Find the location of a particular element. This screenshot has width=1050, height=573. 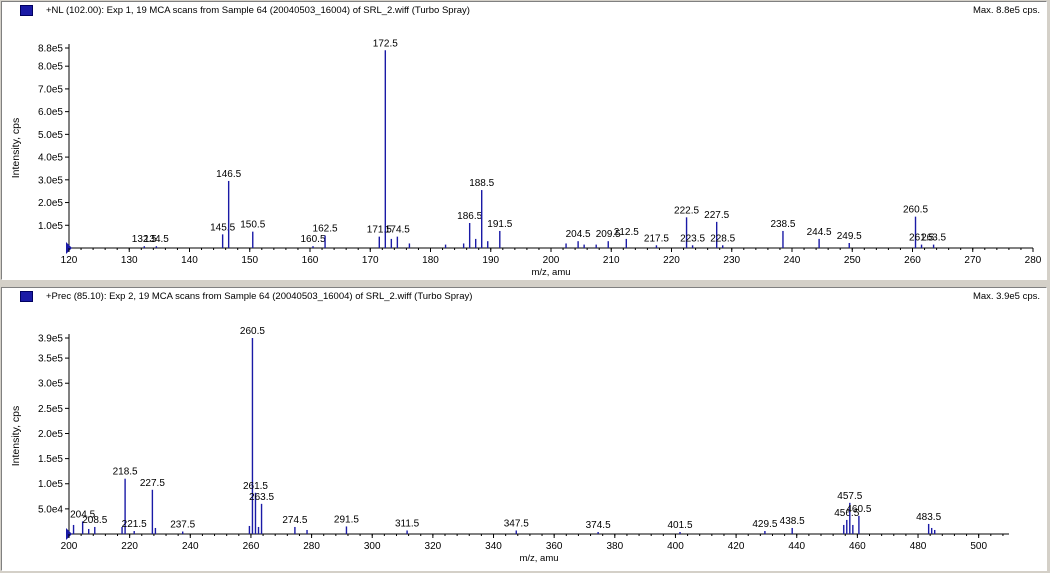

peak-label: 274.5 is located at coordinates (294, 520).